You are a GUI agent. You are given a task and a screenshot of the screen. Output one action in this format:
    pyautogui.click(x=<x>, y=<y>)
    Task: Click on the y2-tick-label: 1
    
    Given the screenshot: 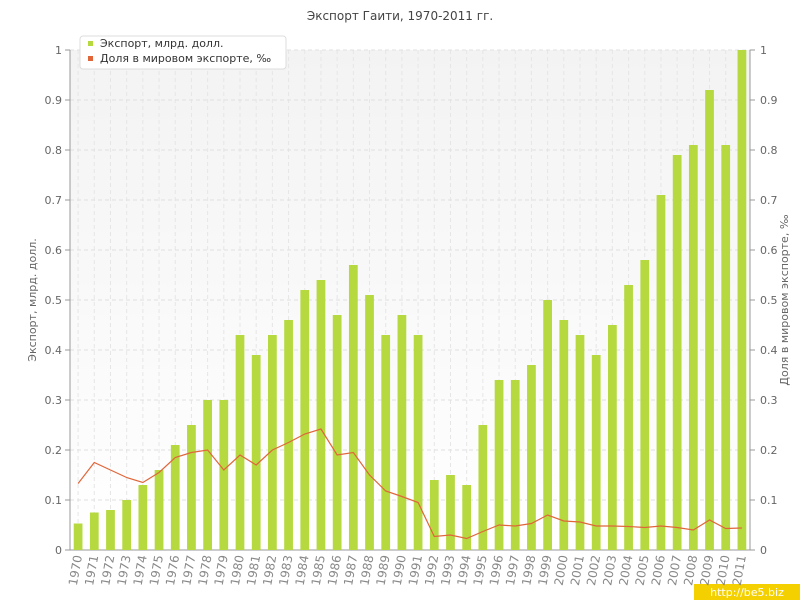 What is the action you would take?
    pyautogui.click(x=763, y=50)
    